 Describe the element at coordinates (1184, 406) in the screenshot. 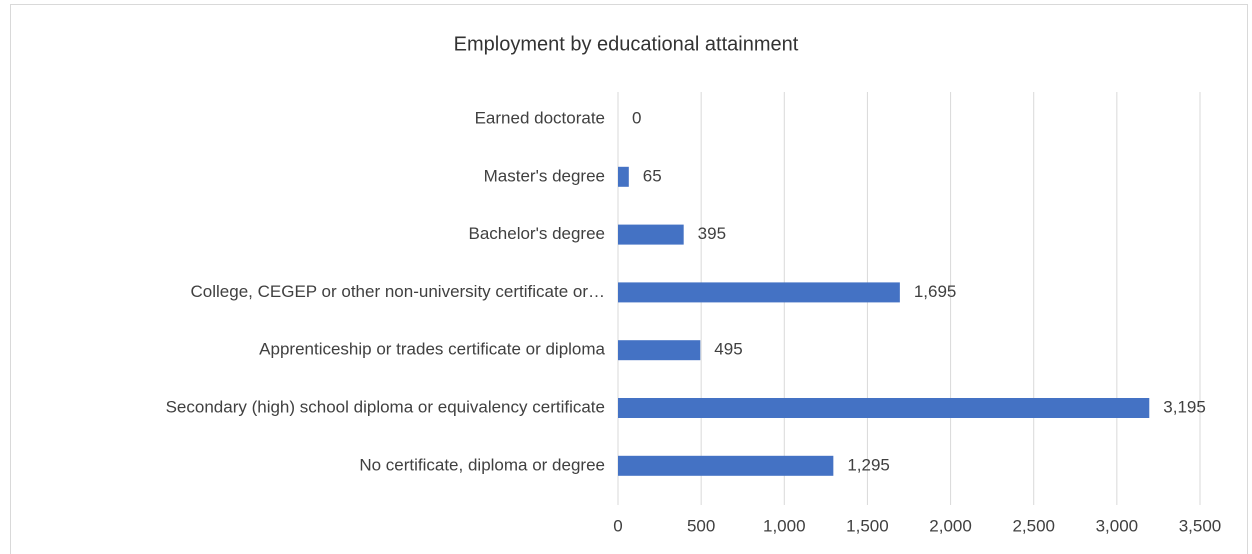

I see `data-label: 3,195` at that location.